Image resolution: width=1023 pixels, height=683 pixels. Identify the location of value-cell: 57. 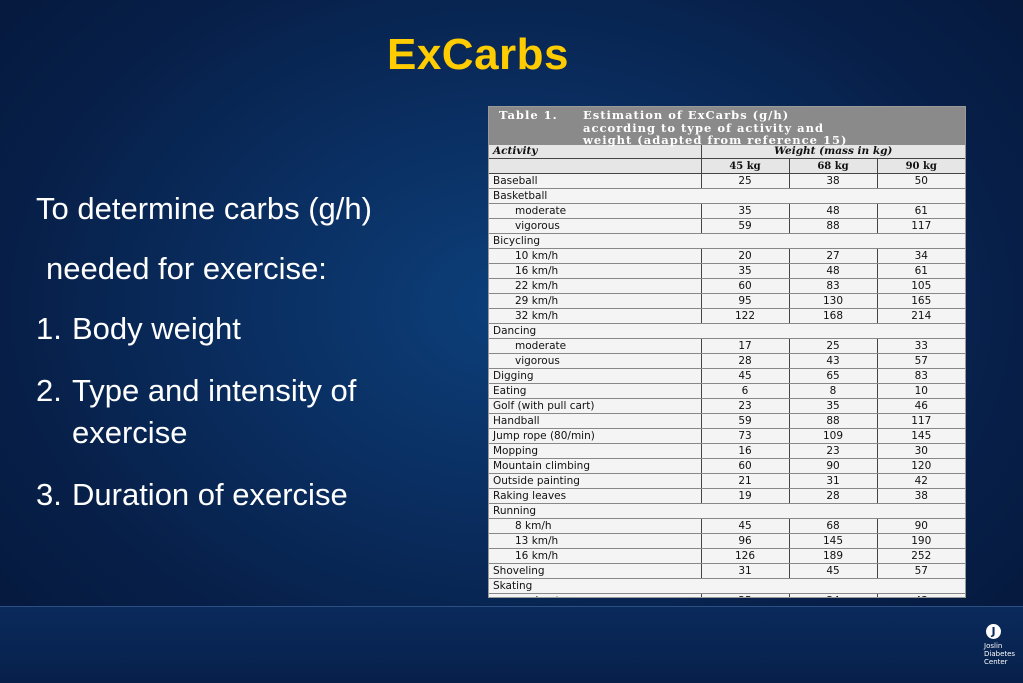
(920, 571).